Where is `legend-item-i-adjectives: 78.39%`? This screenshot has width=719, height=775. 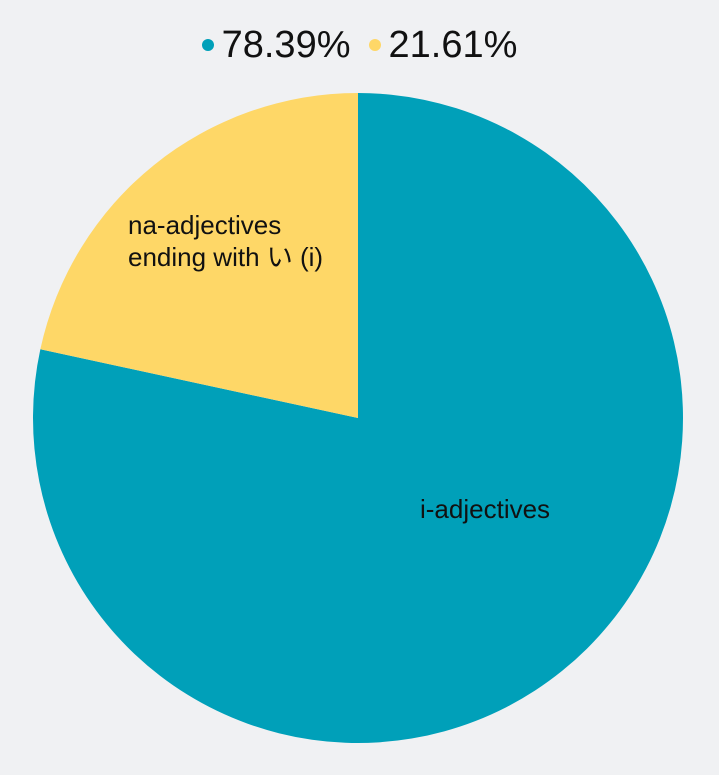 legend-item-i-adjectives: 78.39% is located at coordinates (276, 45).